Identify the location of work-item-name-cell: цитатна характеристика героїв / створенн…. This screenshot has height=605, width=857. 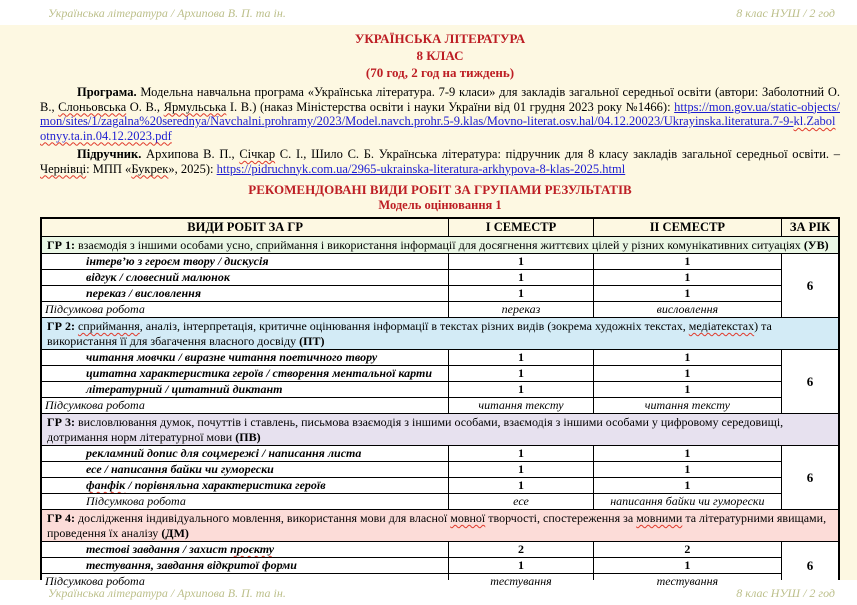
(245, 373).